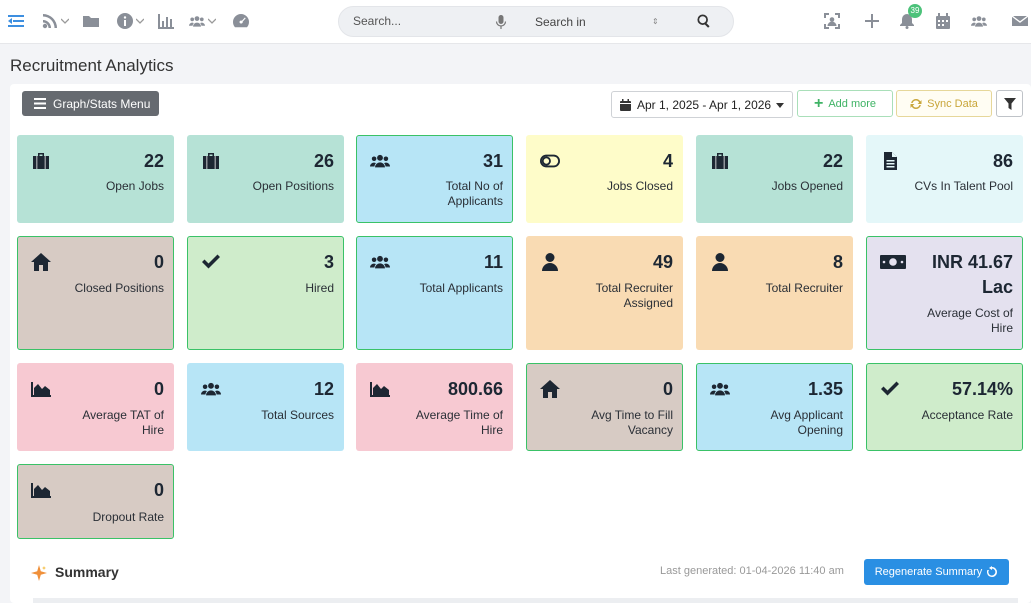 Image resolution: width=1031 pixels, height=603 pixels. What do you see at coordinates (293, 186) in the screenshot?
I see `stat-label: Open Positions` at bounding box center [293, 186].